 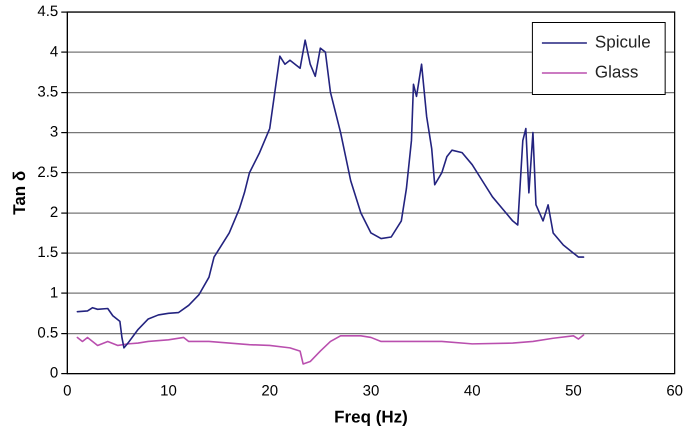 I want to click on y-tick-label: 2.5, so click(x=47, y=172).